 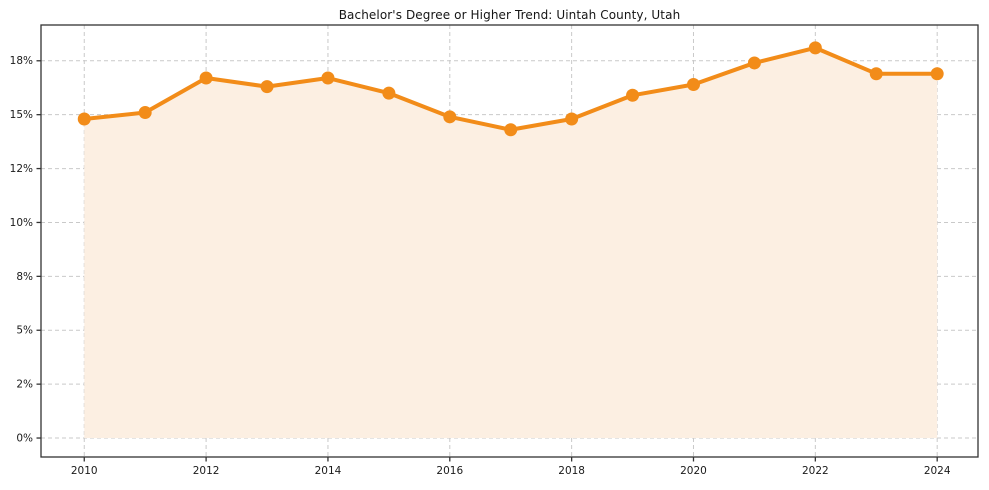 I want to click on x-tick-label: 2024, so click(x=937, y=471).